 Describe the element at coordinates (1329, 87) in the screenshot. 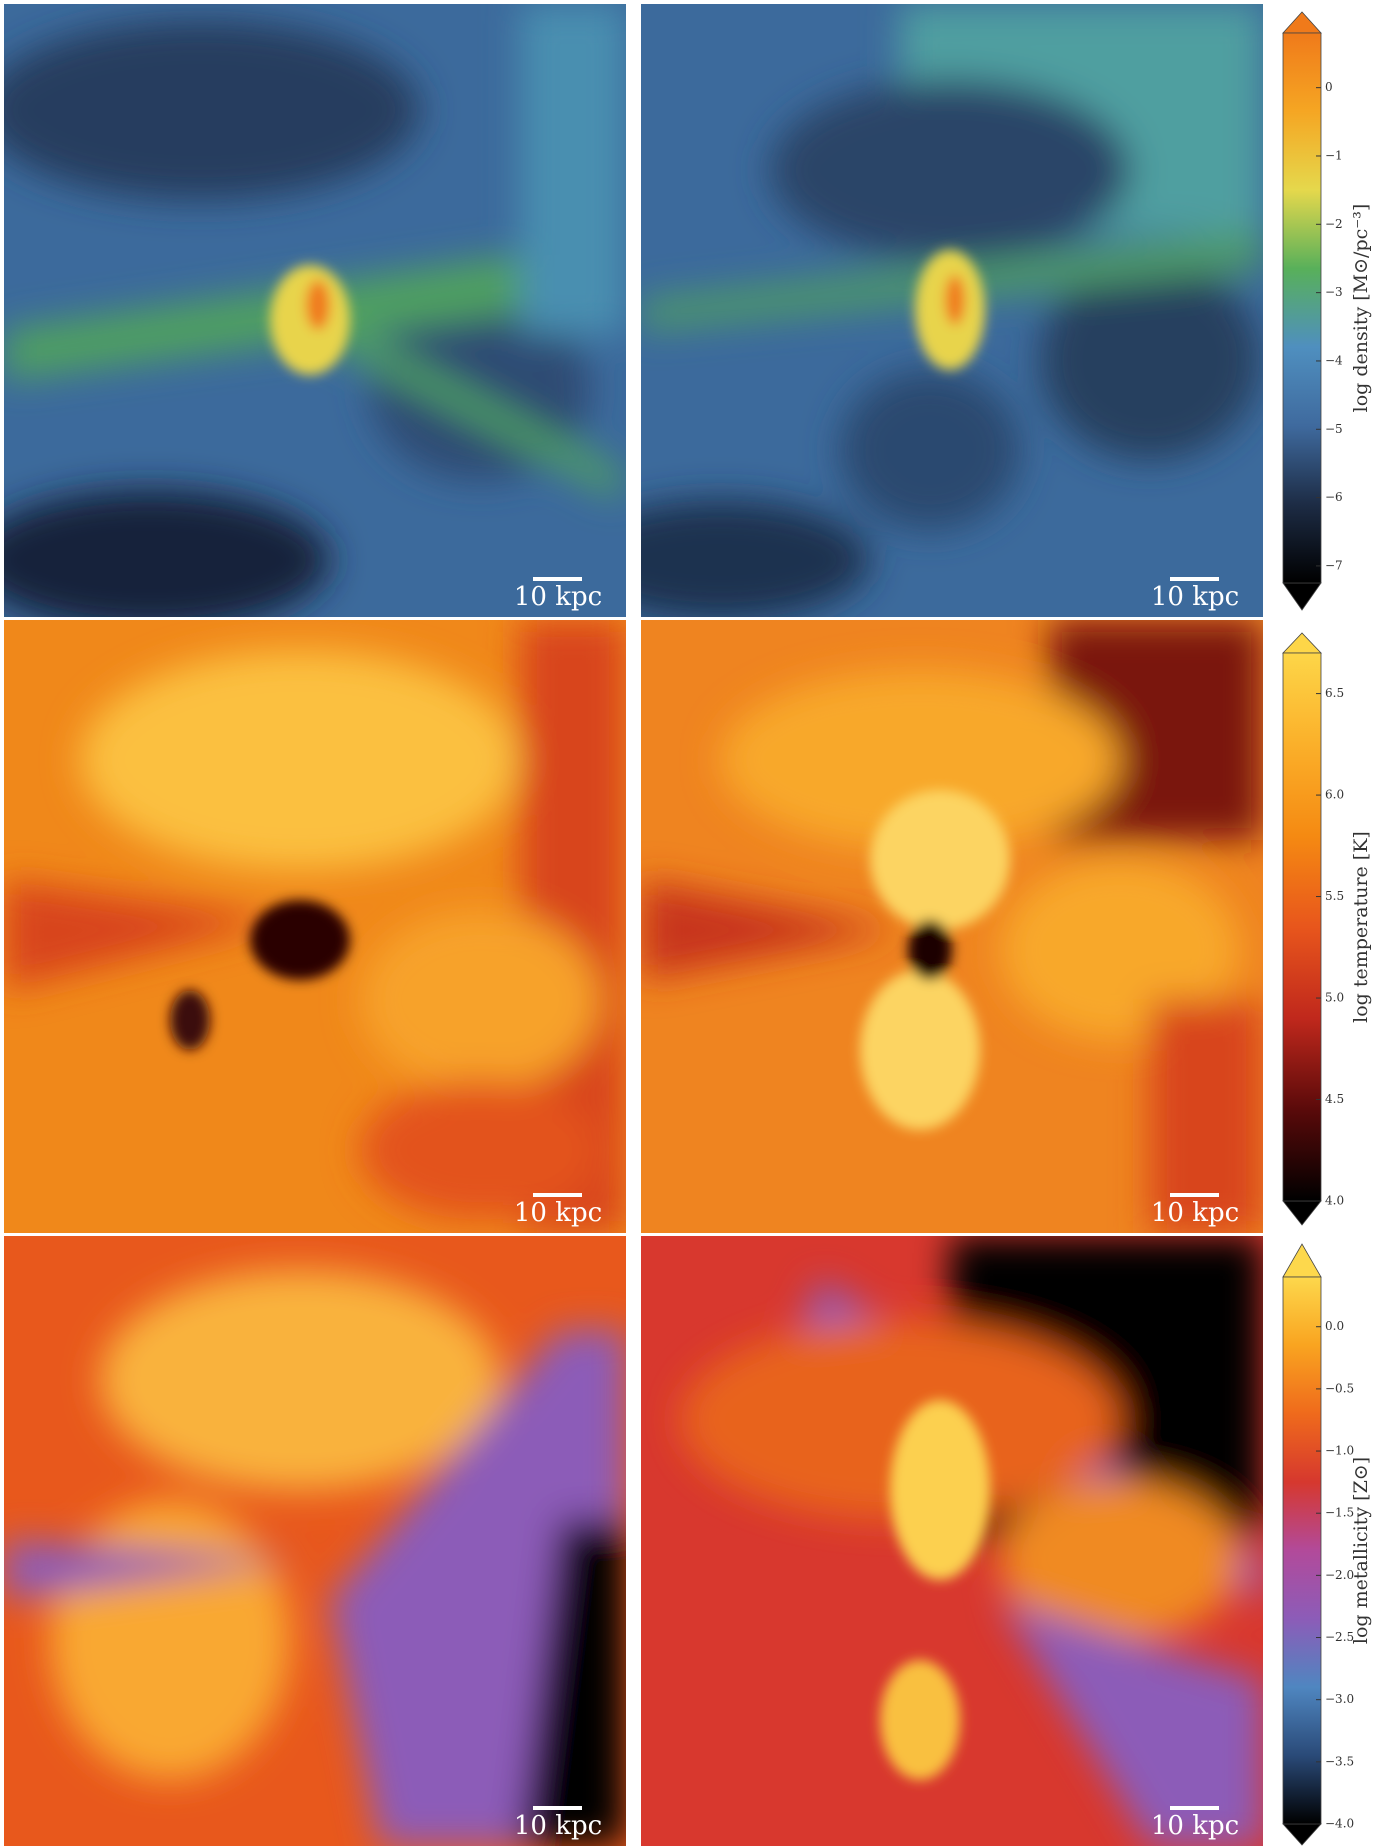

I see `tick-label: 0` at that location.